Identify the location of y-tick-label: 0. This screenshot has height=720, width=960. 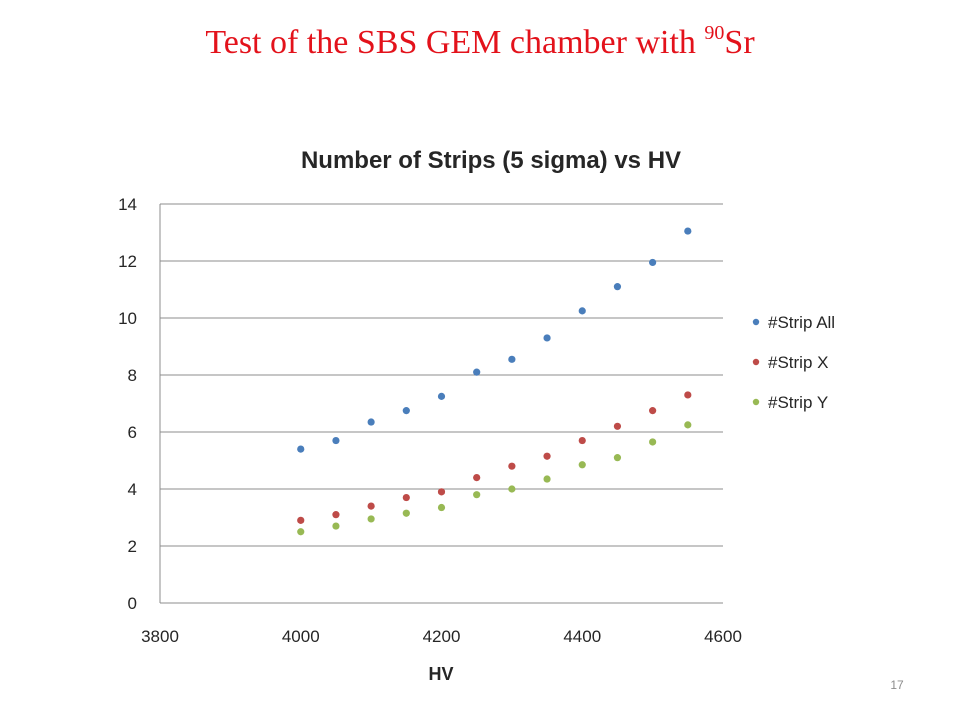
(132, 603).